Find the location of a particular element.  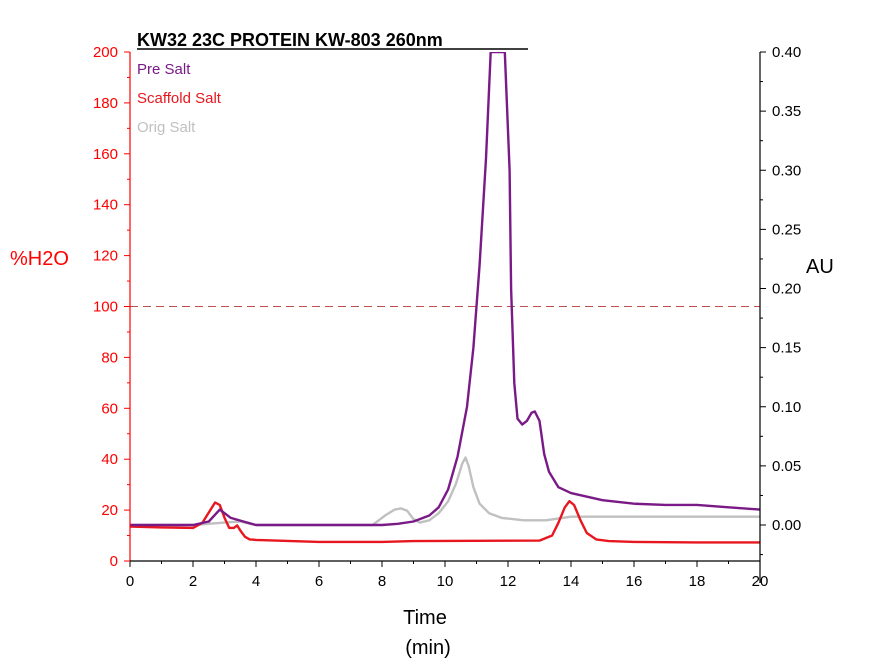

y-left-tick-label: 120 is located at coordinates (105, 256).